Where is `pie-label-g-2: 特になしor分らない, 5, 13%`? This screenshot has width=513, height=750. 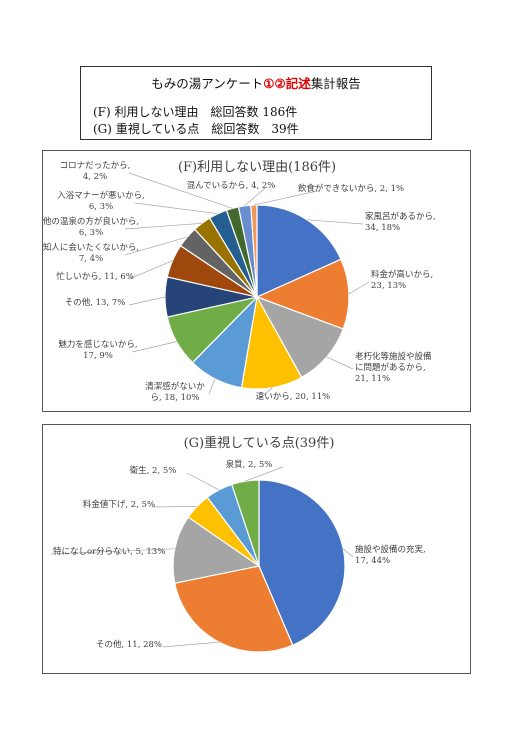
pie-label-g-2: 特になしor分らない, 5, 13% is located at coordinates (109, 551).